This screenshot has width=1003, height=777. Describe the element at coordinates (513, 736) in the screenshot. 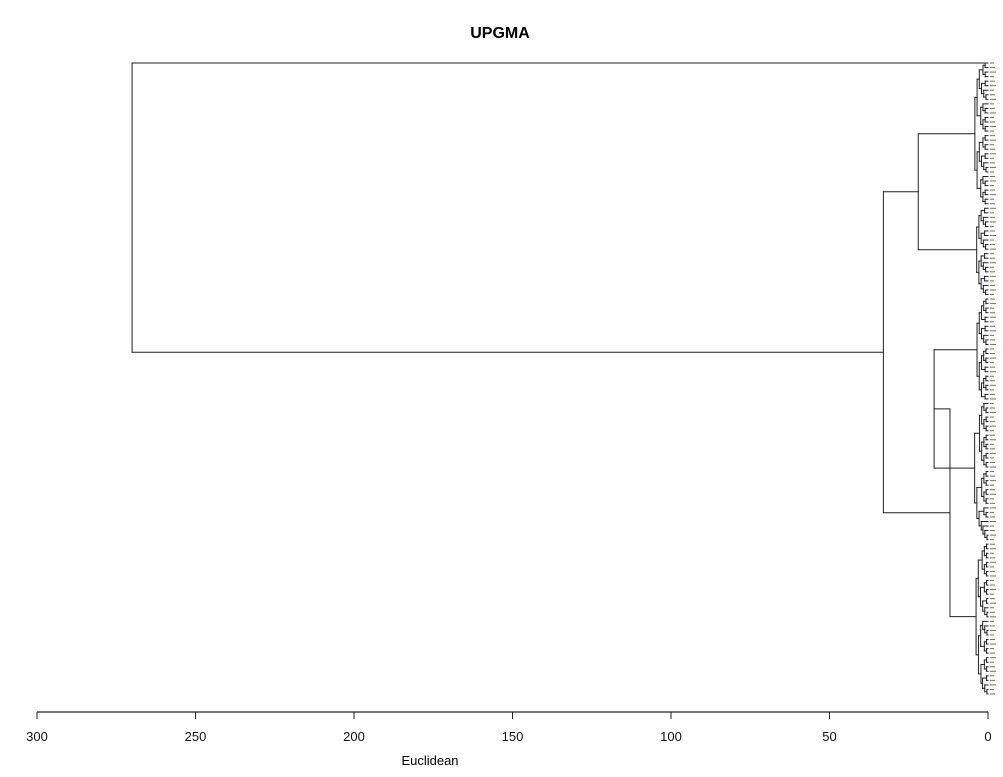

I see `x-tick-label: 150` at that location.